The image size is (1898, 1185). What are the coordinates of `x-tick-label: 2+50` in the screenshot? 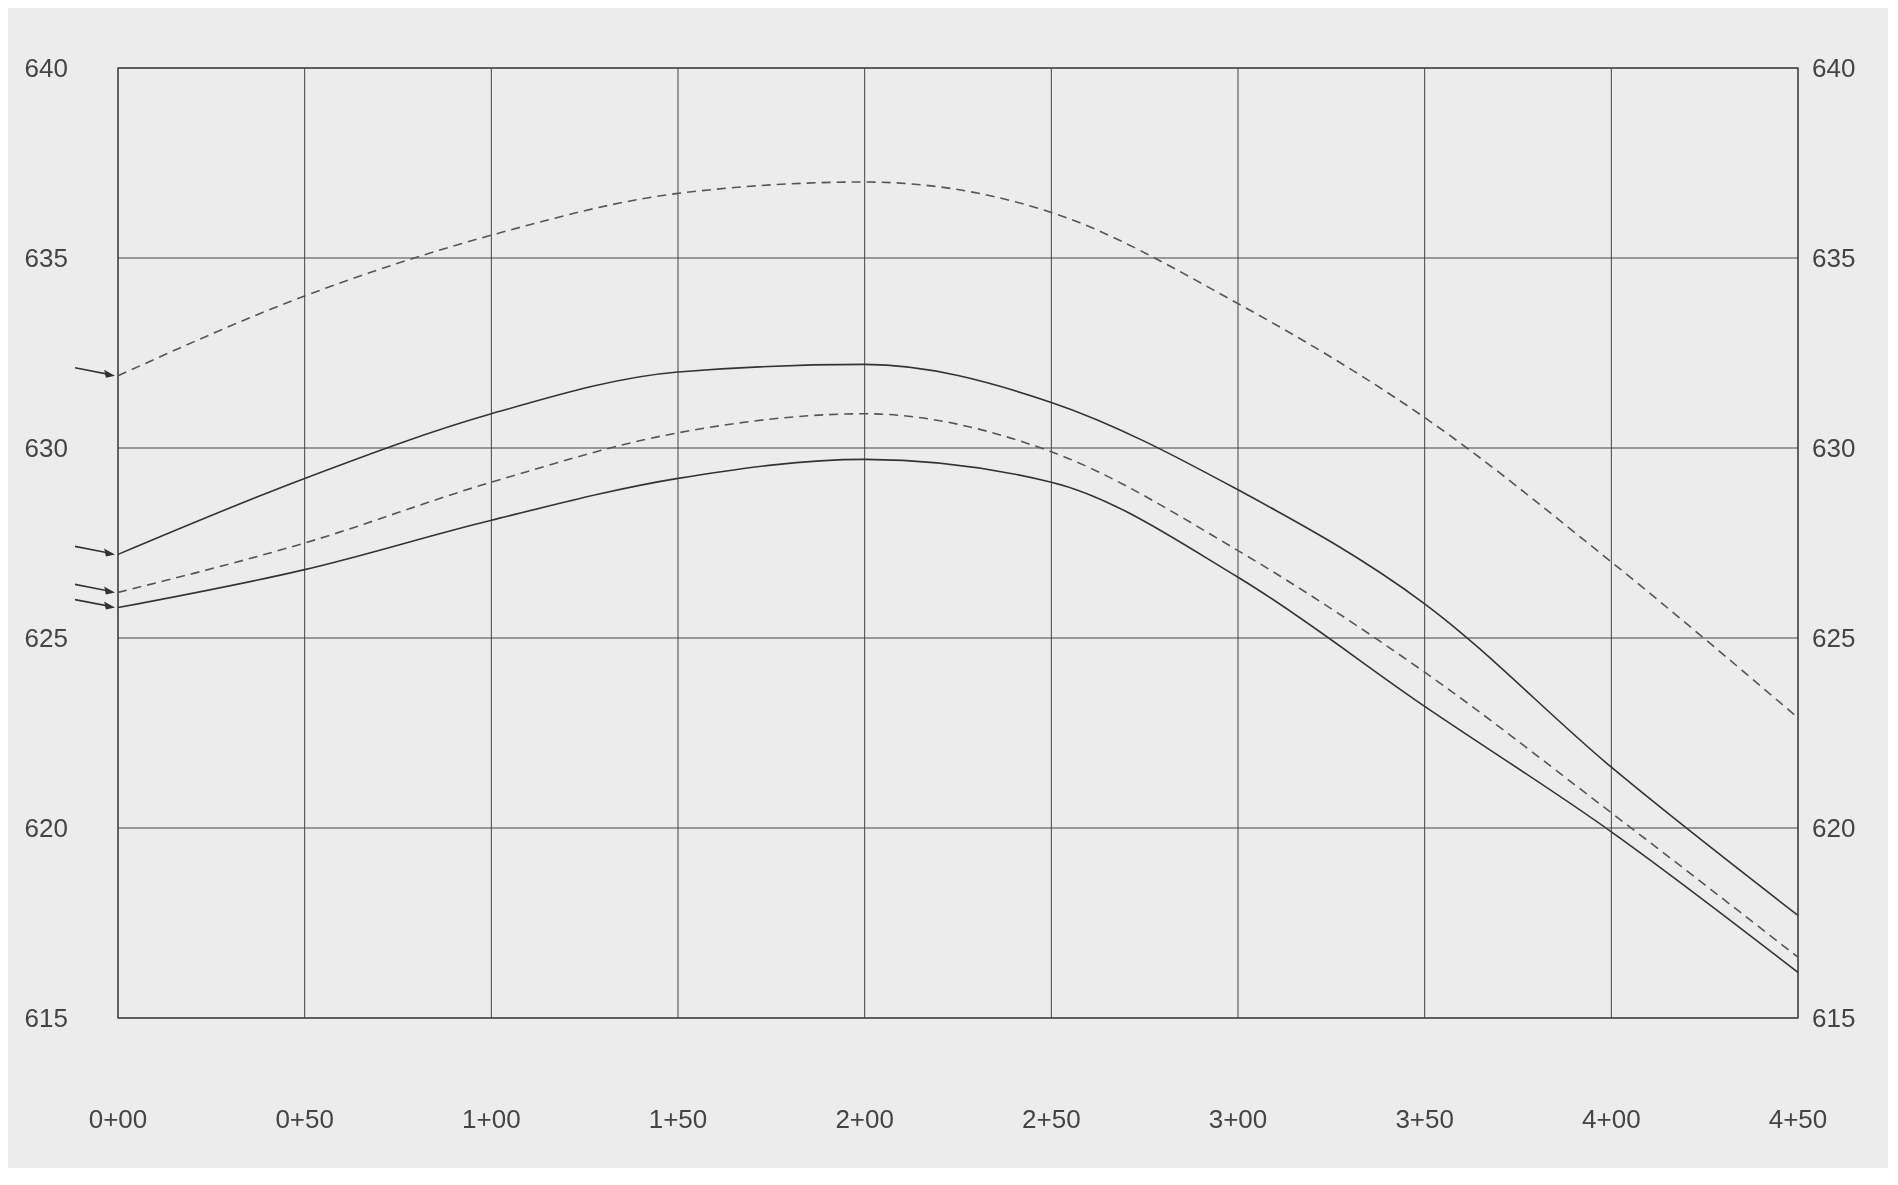 It's located at (1051, 1119).